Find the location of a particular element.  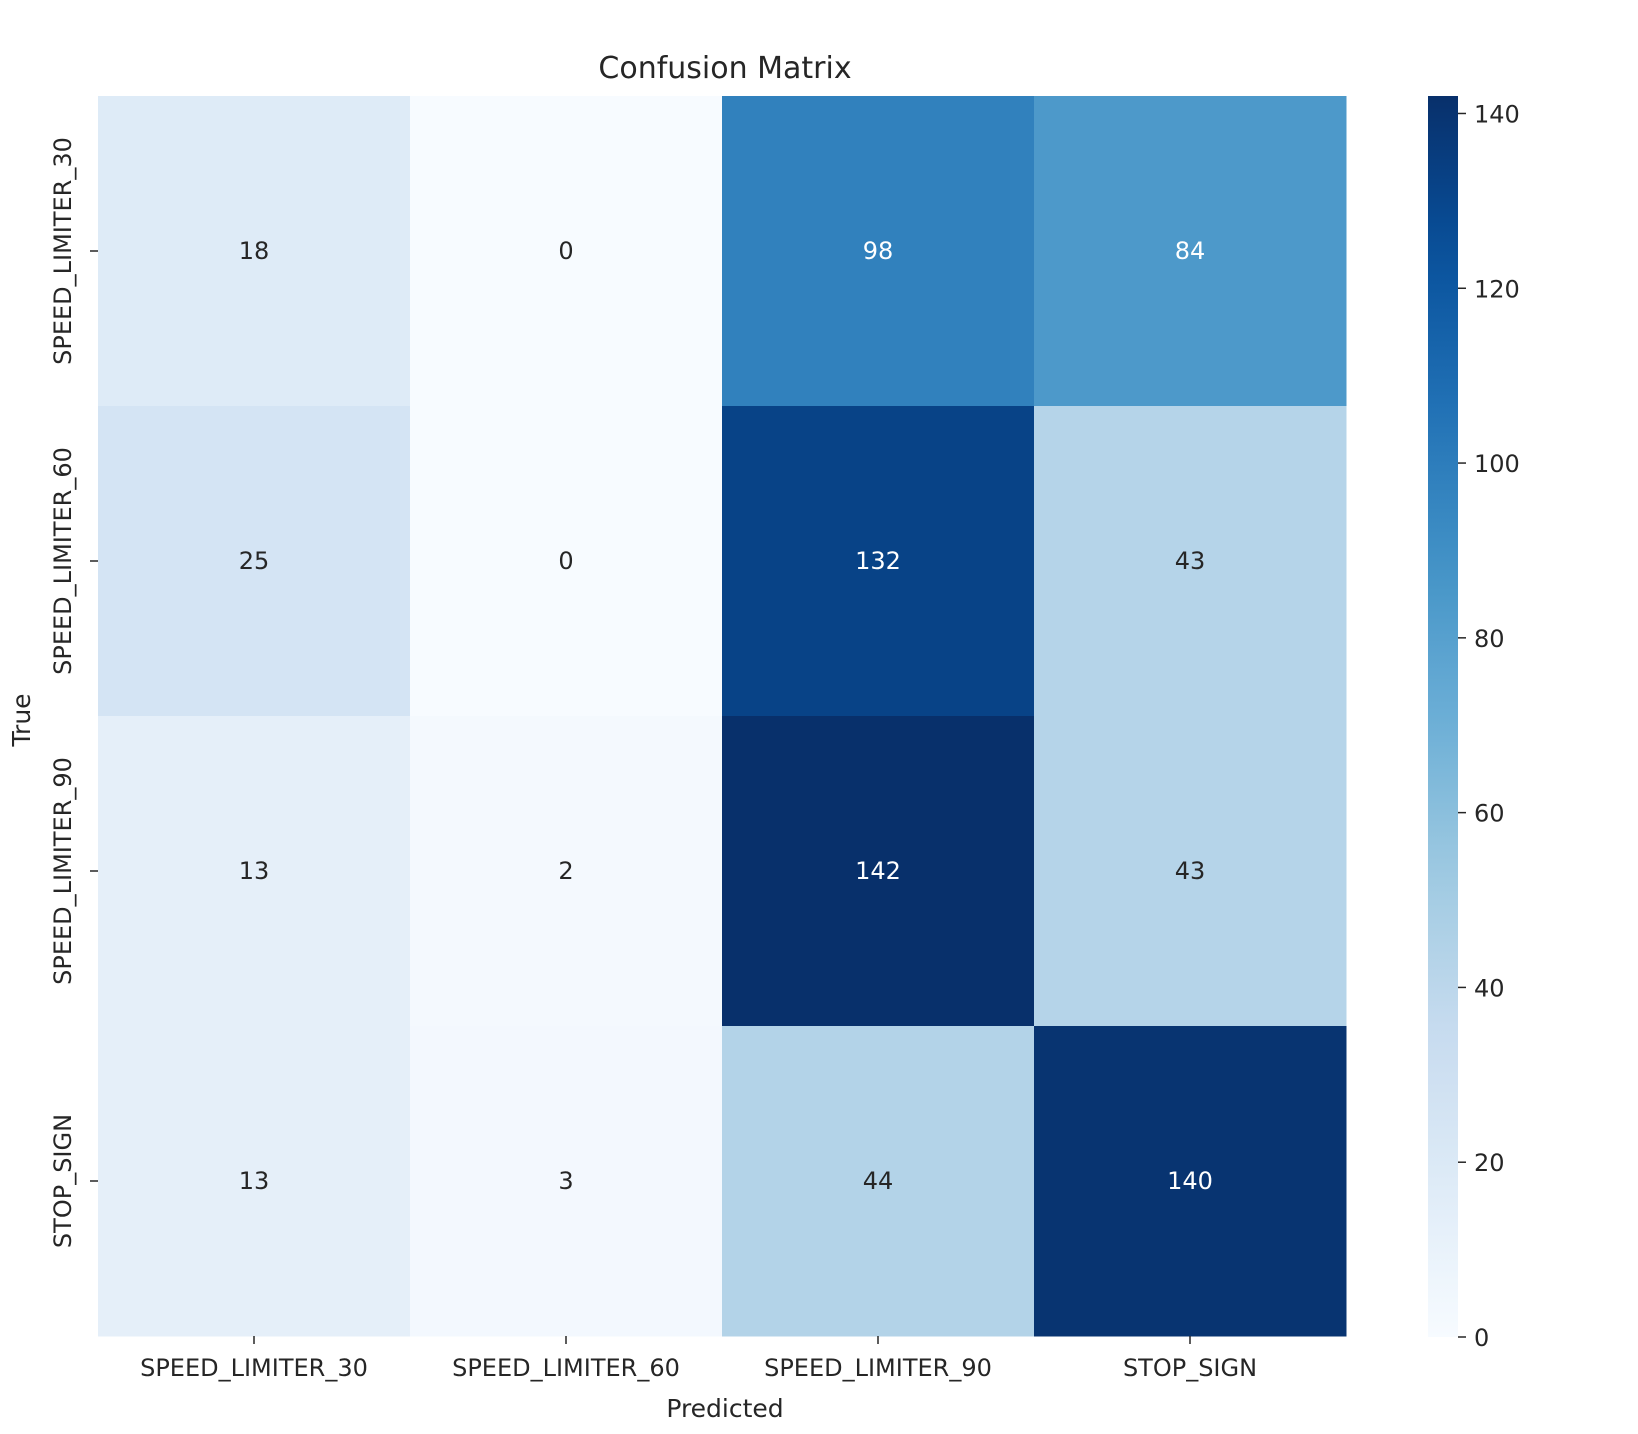

cell-value-label-1-0: 25 is located at coordinates (254, 561).